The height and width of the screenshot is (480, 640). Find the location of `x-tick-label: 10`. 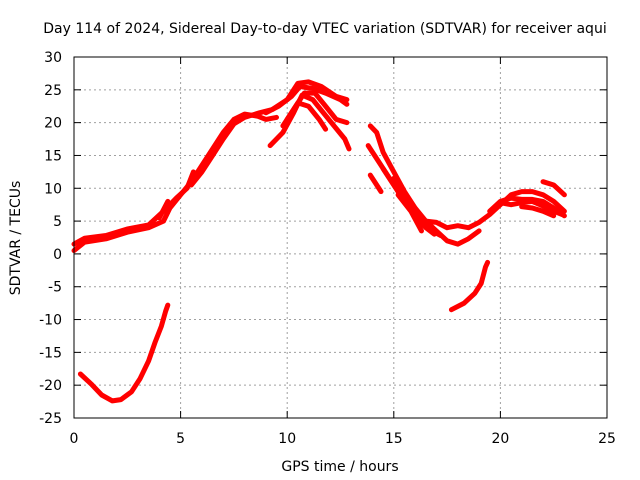

x-tick-label: 10 is located at coordinates (287, 439).